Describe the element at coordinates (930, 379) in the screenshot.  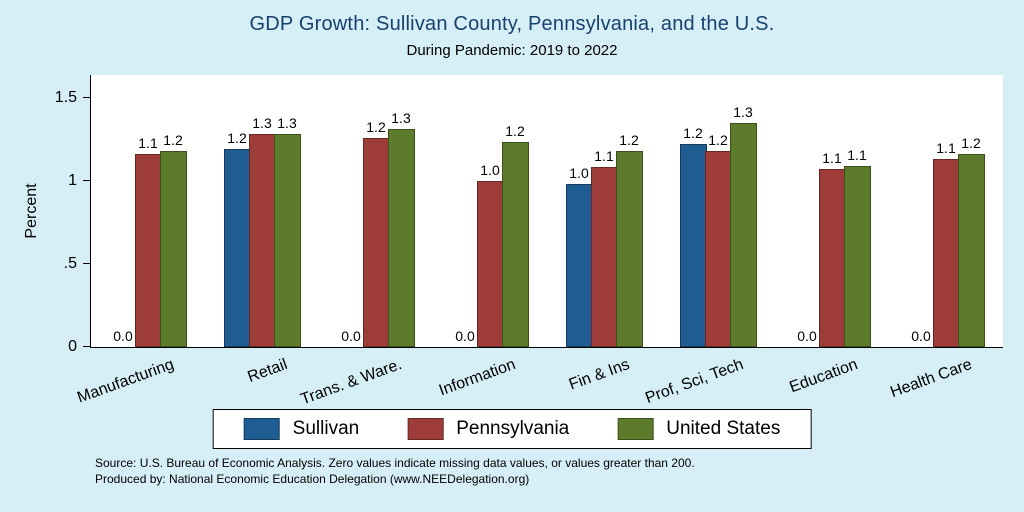
I see `x-axis-category-label: Health Care` at that location.